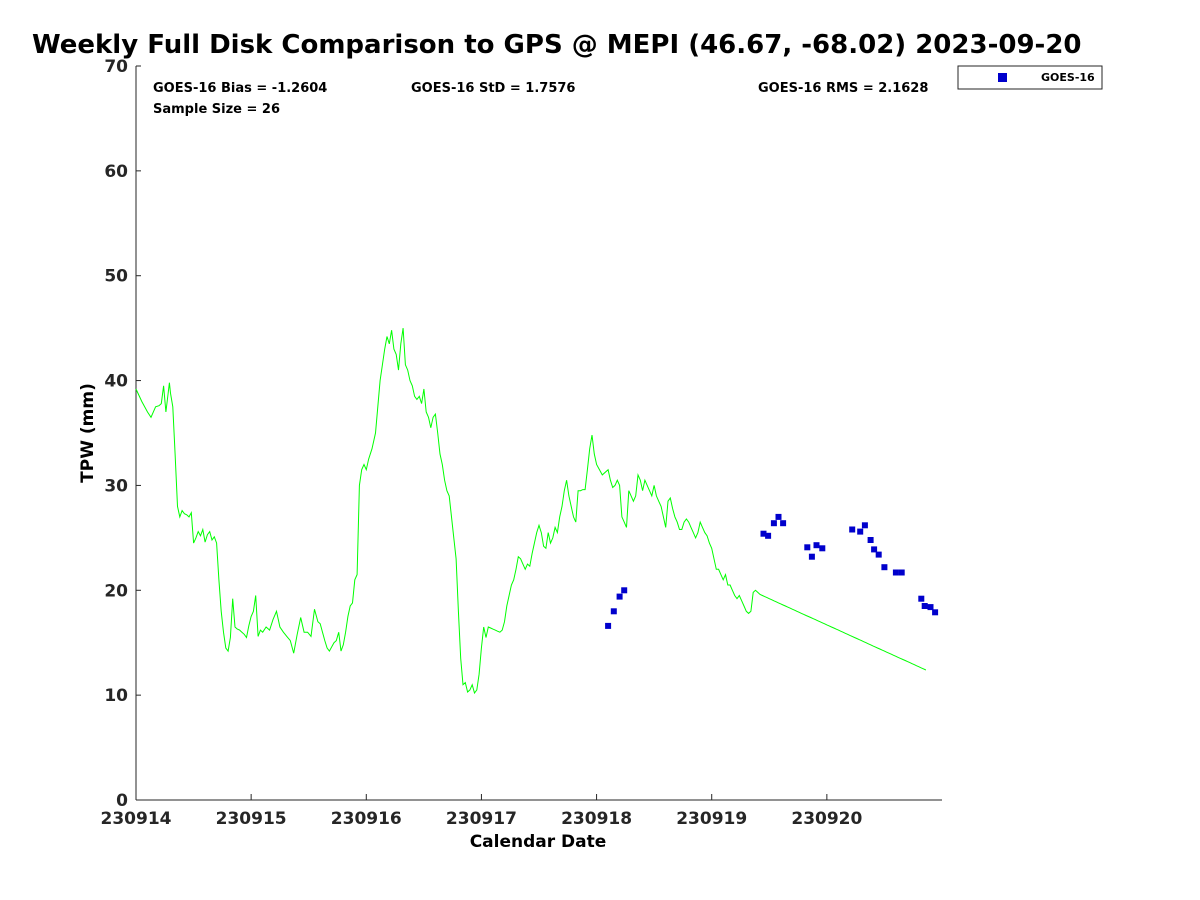  What do you see at coordinates (711, 819) in the screenshot?
I see `x-tick-label: 230919` at bounding box center [711, 819].